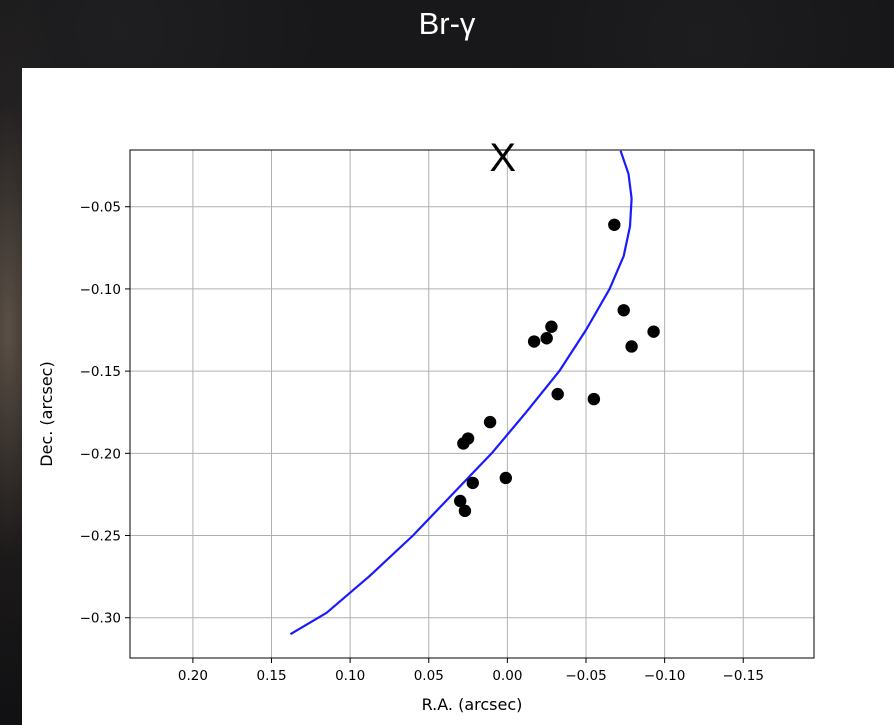 This screenshot has width=894, height=725. What do you see at coordinates (100, 454) in the screenshot?
I see `y-tick-label: −0.20` at bounding box center [100, 454].